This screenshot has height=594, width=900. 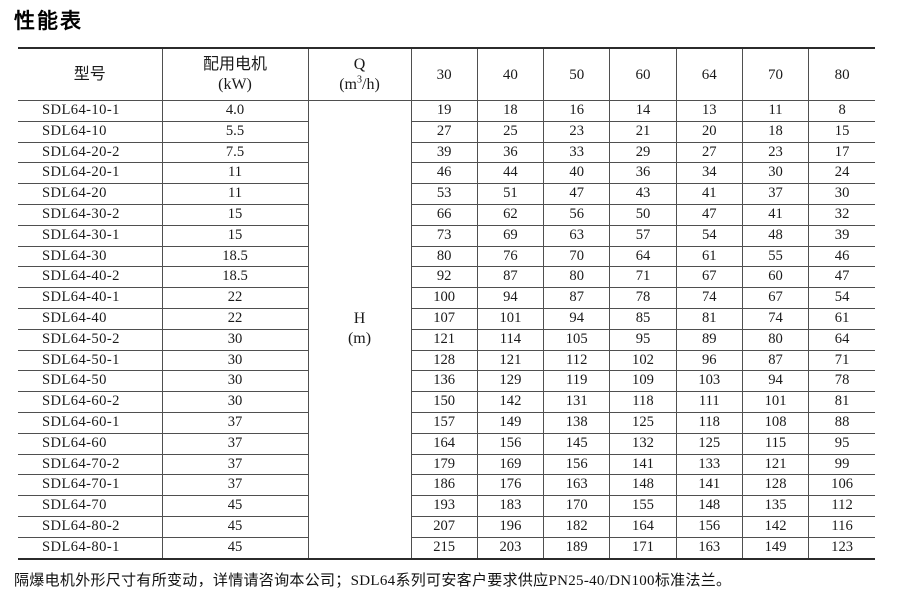 What do you see at coordinates (709, 361) in the screenshot?
I see `head-value-cell: 96` at bounding box center [709, 361].